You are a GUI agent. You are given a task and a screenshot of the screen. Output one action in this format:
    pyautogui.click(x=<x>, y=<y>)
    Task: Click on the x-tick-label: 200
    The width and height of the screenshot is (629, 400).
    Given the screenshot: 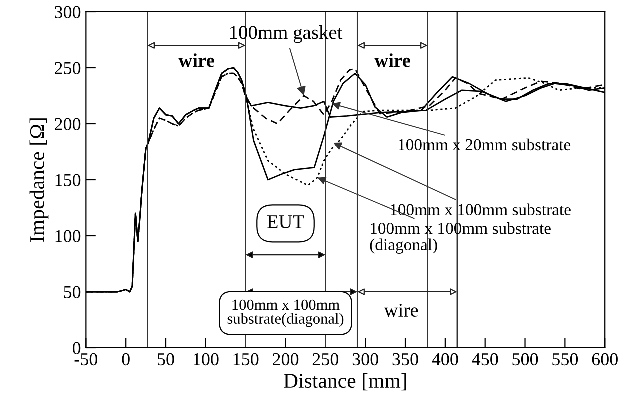 What is the action you would take?
    pyautogui.click(x=286, y=359)
    